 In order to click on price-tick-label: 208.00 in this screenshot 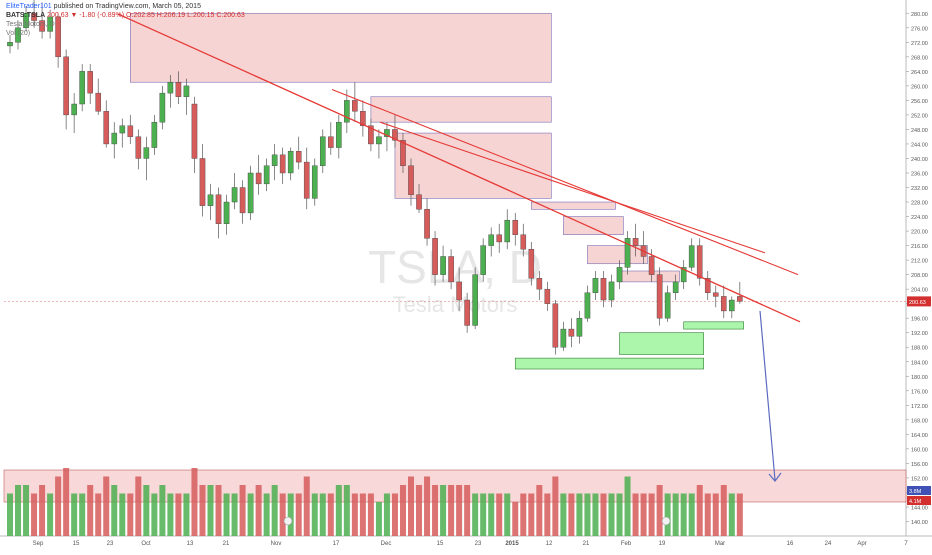, I will do `click(919, 276)`.